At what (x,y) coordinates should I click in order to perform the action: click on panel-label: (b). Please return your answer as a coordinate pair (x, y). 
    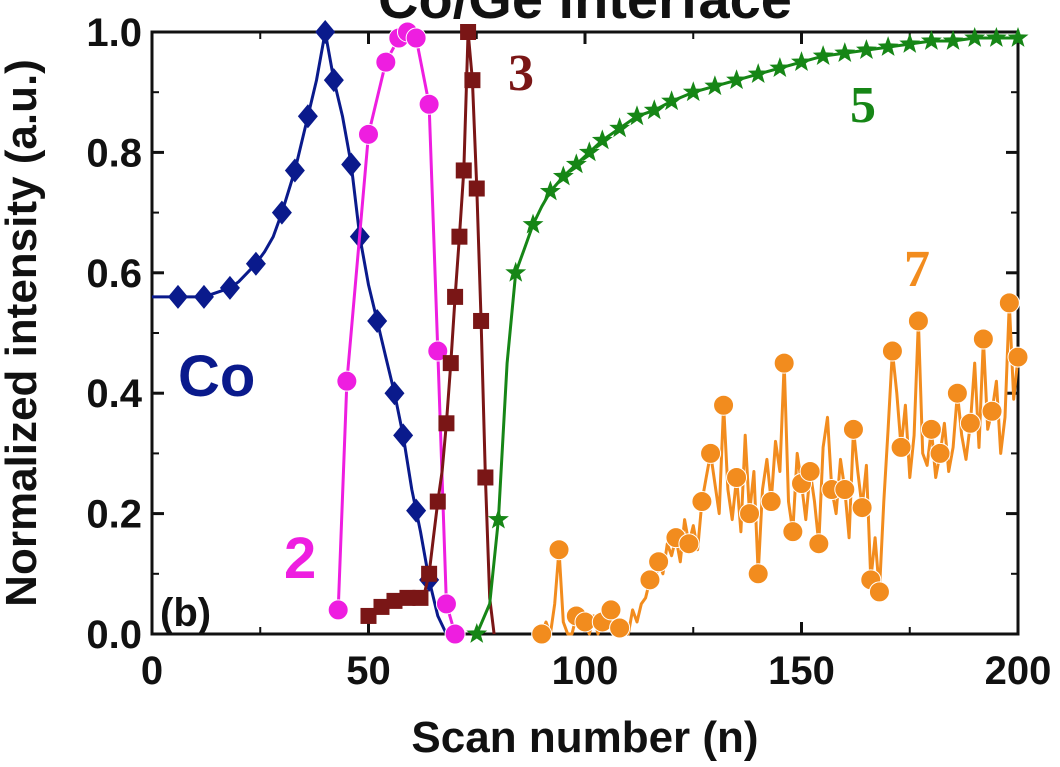
    Looking at the image, I should click on (185, 613).